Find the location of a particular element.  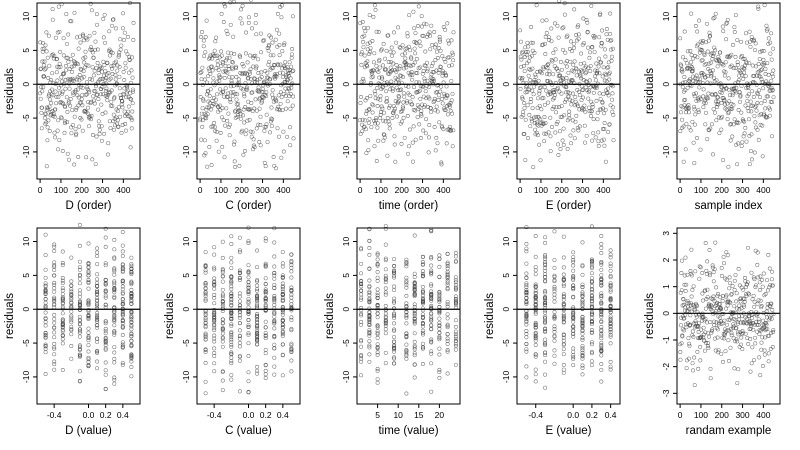

y-tick-label: 0 is located at coordinates (26, 84).